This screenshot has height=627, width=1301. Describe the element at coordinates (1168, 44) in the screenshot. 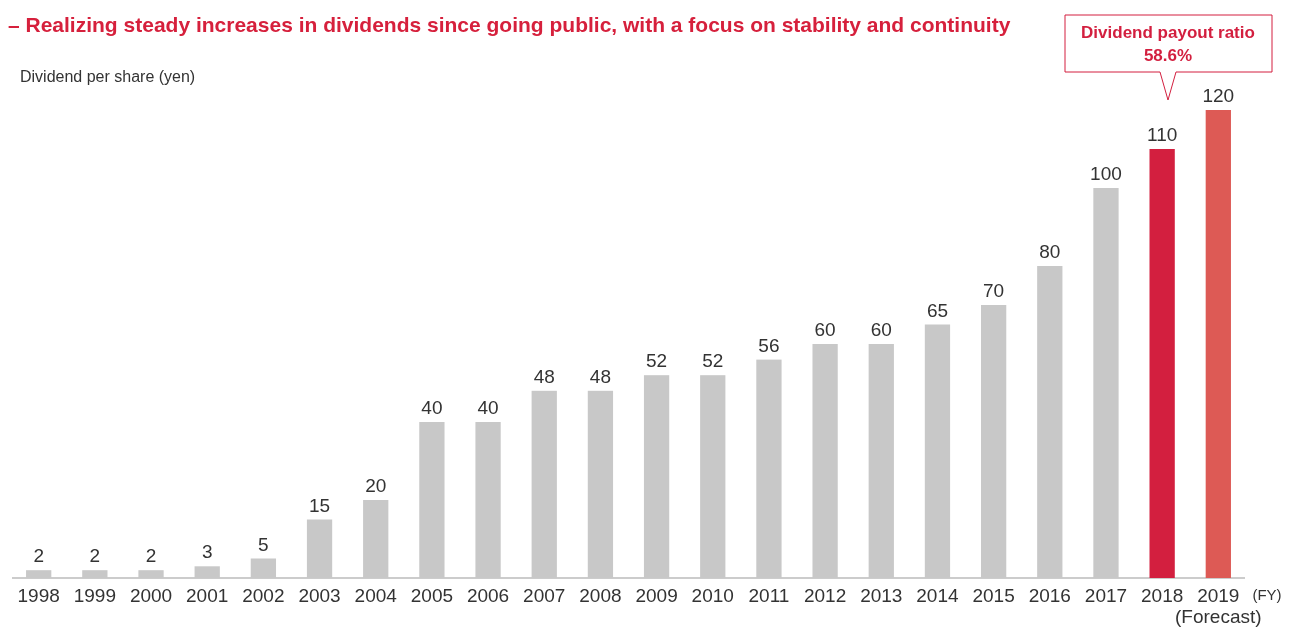

I see `text: Dividend payout ratio 58.6%` at that location.